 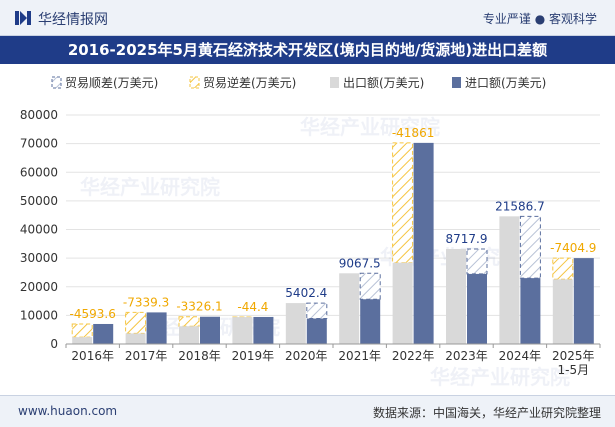 I want to click on x-tick-label: 2025年, so click(x=573, y=356).